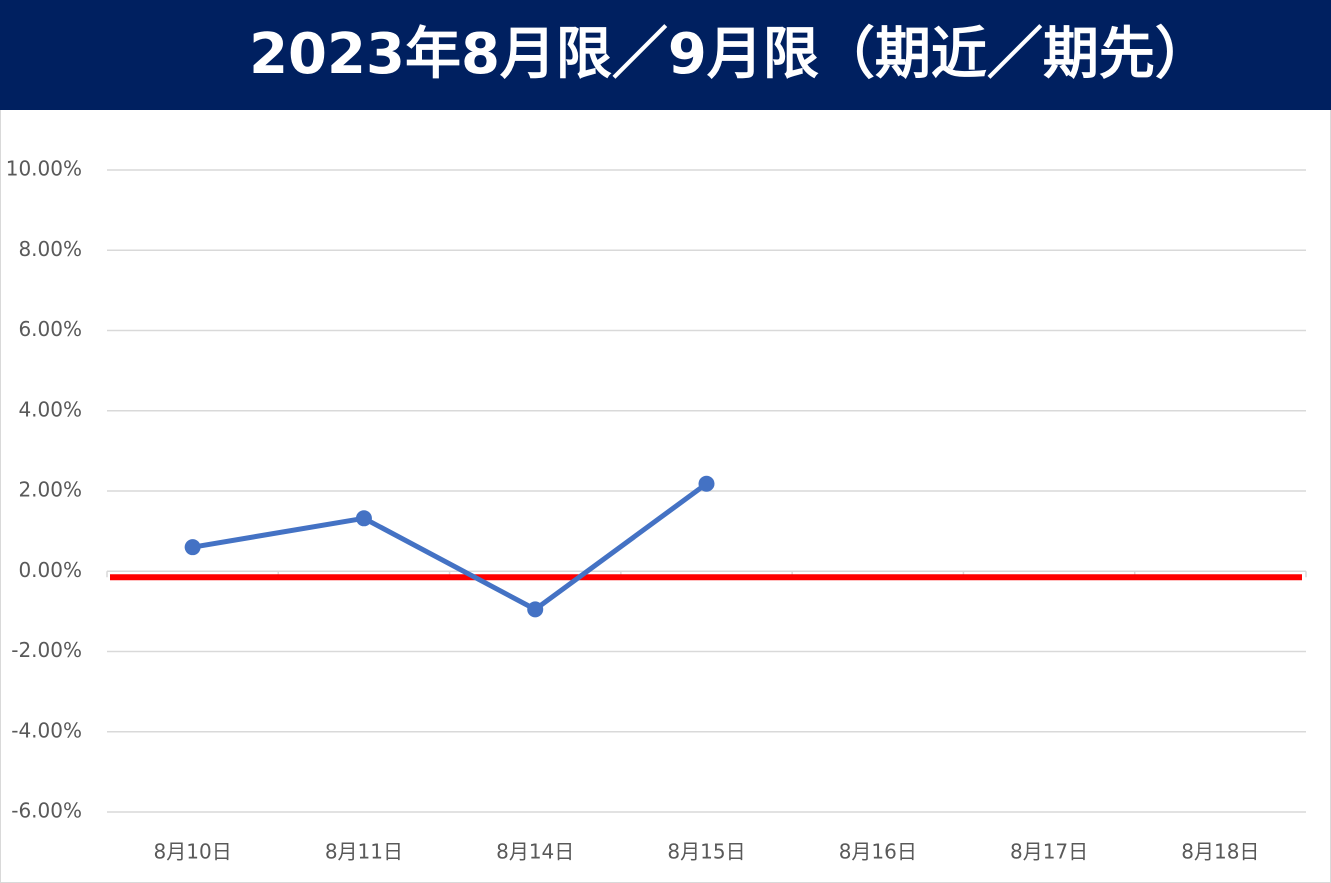 The width and height of the screenshot is (1331, 883). Describe the element at coordinates (364, 852) in the screenshot. I see `x-tick-label: 8月11日` at that location.